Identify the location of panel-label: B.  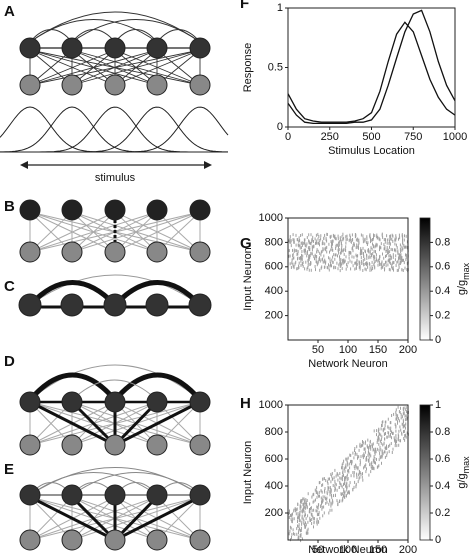
(9, 206).